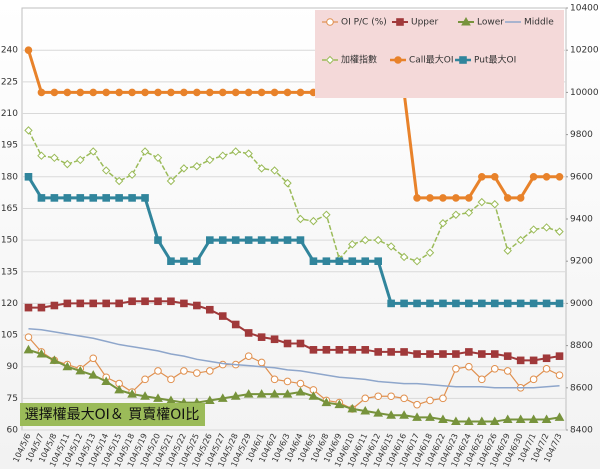  Describe the element at coordinates (9, 51) in the screenshot. I see `y-tick-label: 240` at that location.